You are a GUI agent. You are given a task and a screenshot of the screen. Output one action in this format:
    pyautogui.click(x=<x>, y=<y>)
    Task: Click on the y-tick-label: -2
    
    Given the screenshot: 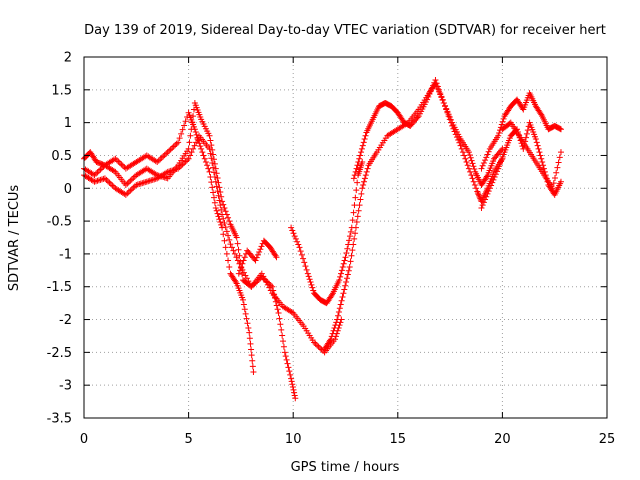 What is the action you would take?
    pyautogui.click(x=65, y=320)
    